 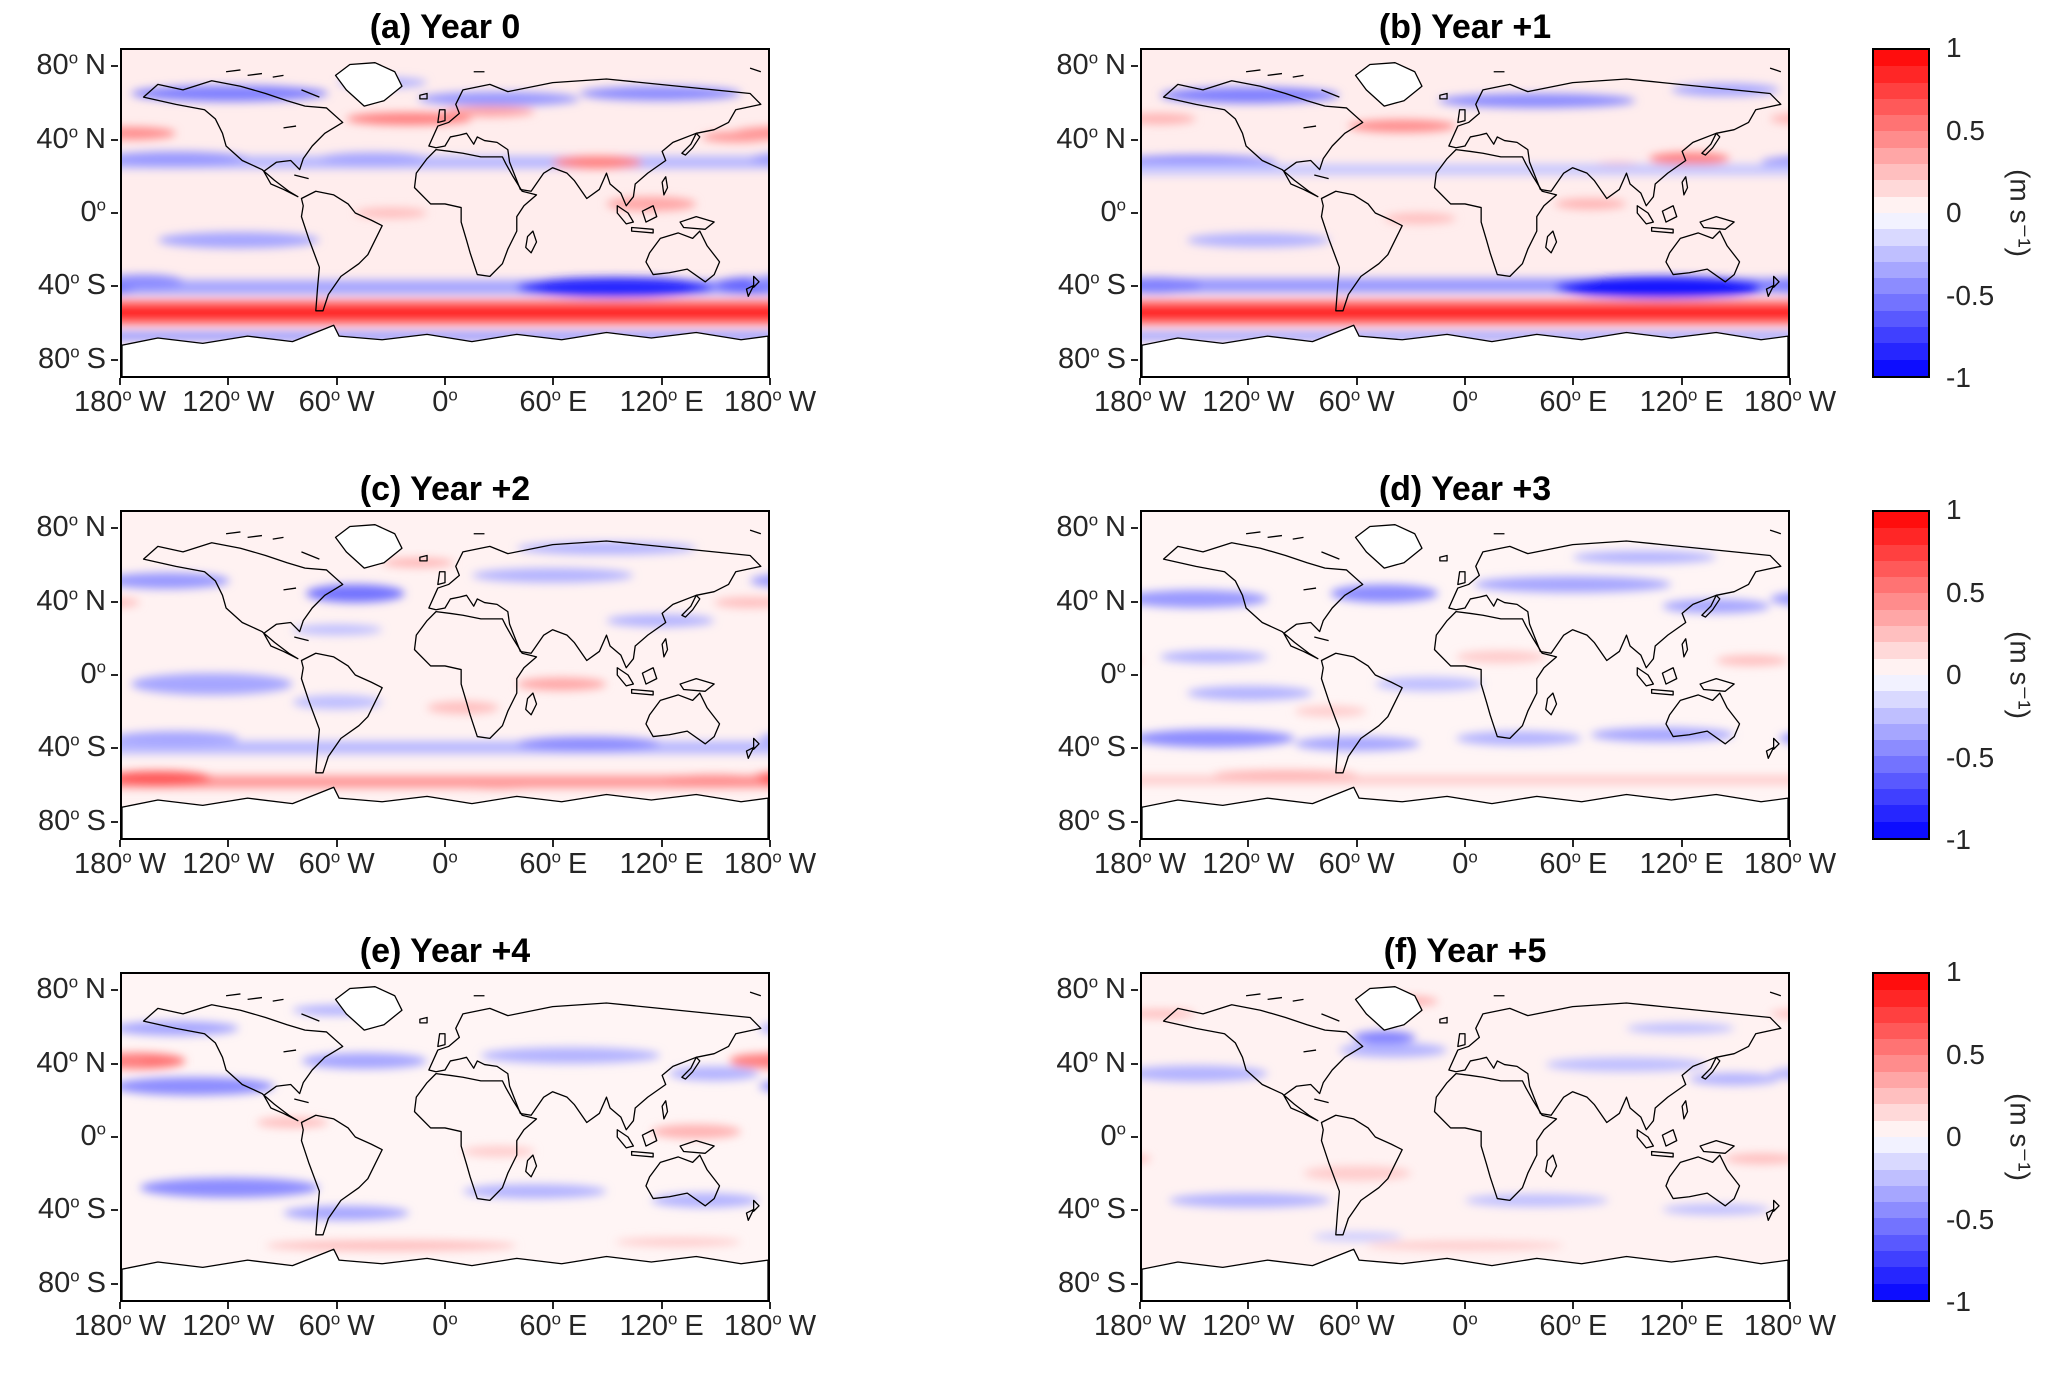 What do you see at coordinates (1954, 47) in the screenshot?
I see `colorbar-tick-label: 1` at bounding box center [1954, 47].